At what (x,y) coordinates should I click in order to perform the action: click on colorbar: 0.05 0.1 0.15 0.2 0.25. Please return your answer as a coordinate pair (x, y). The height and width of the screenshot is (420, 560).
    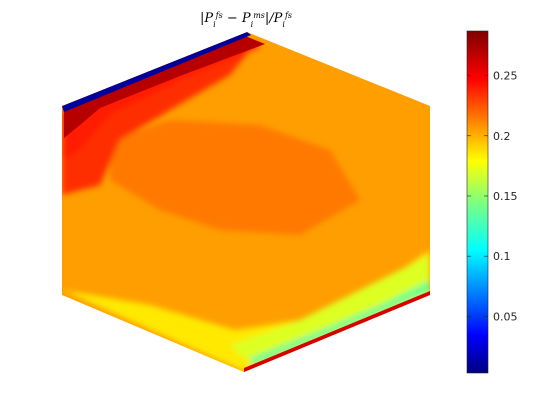
    Looking at the image, I should click on (492, 202).